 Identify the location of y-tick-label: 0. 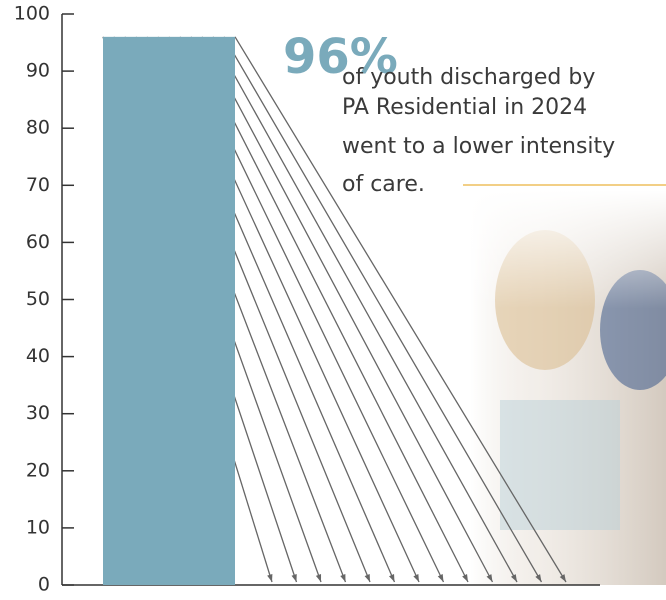
(44, 585).